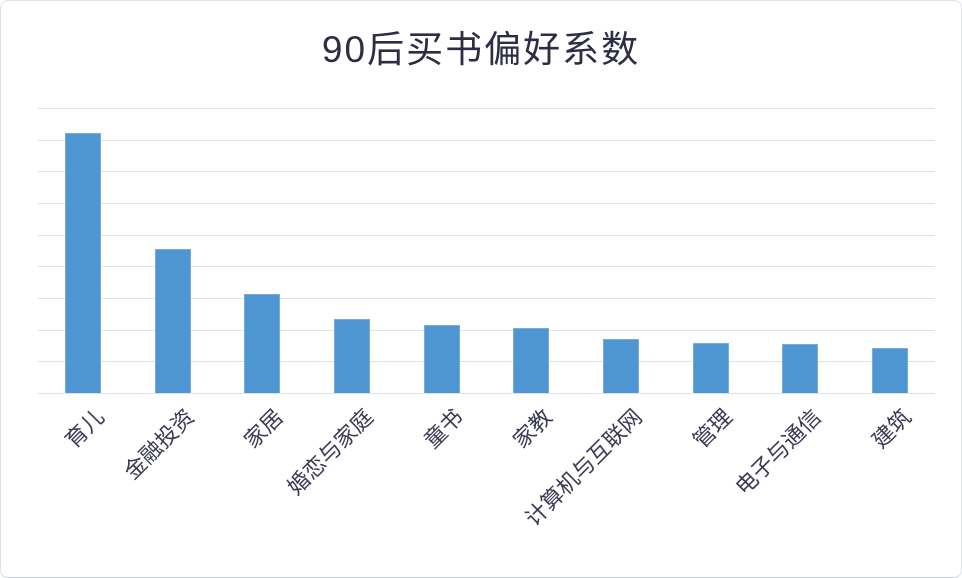  Describe the element at coordinates (712, 429) in the screenshot. I see `x-axis-label-text: 管理` at that location.